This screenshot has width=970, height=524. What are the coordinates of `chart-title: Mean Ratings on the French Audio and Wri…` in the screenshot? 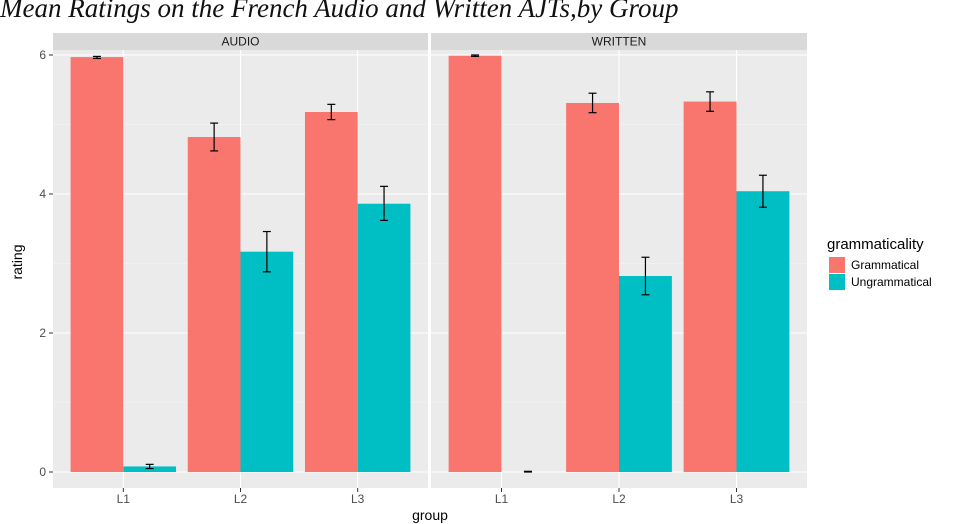 It's located at (339, 11).